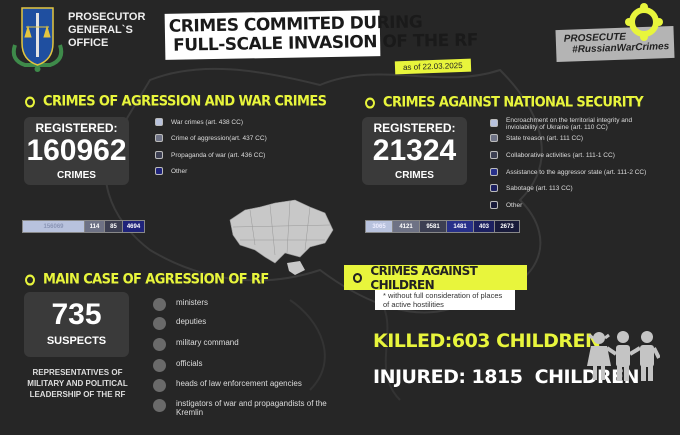  I want to click on bar-segment: 4694, so click(133, 226).